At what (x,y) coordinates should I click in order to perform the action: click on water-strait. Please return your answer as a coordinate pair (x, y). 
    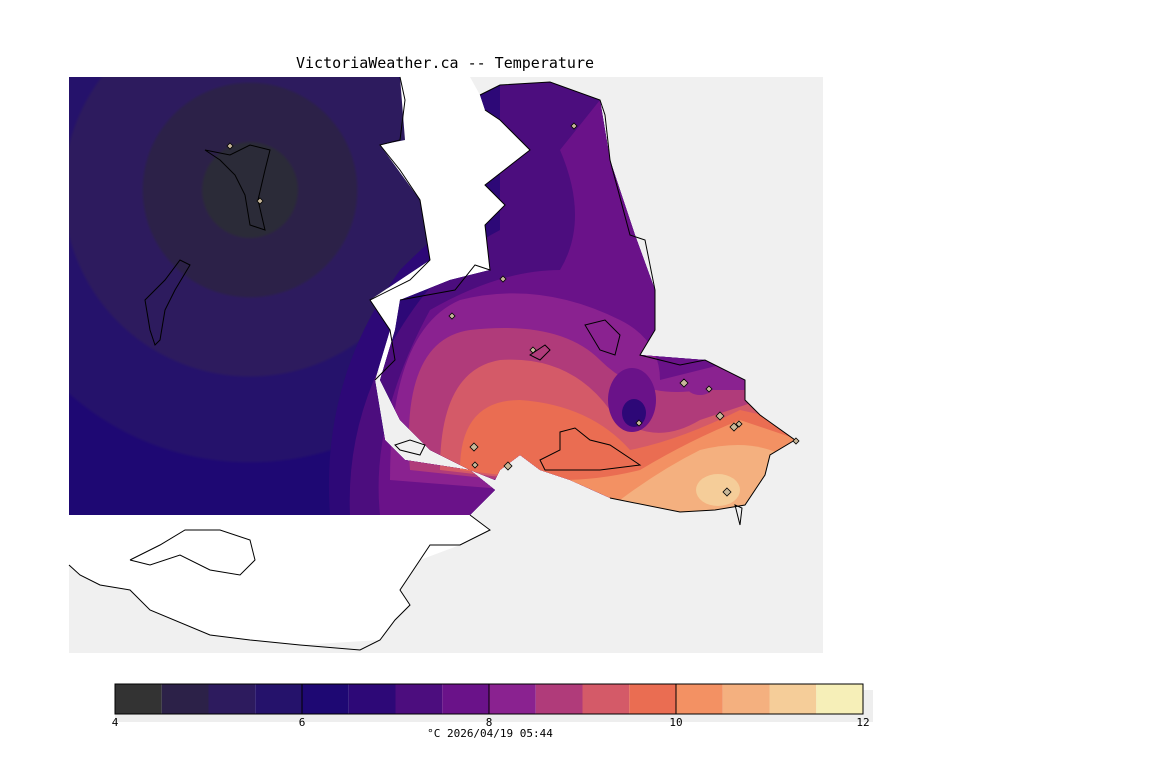
    Looking at the image, I should click on (279, 580).